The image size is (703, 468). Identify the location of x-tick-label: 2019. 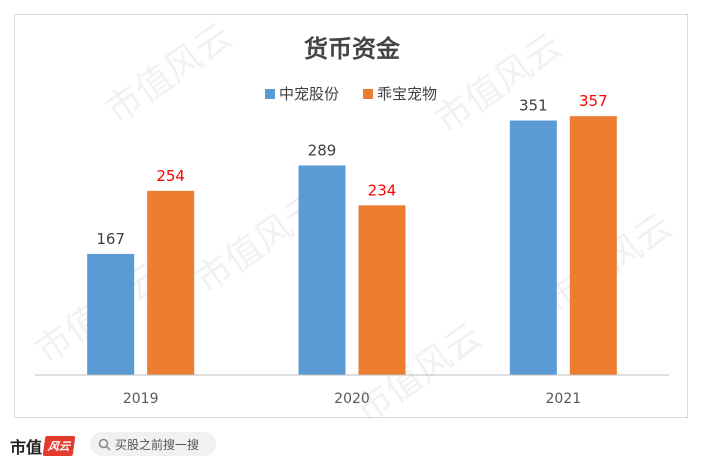
(141, 399).